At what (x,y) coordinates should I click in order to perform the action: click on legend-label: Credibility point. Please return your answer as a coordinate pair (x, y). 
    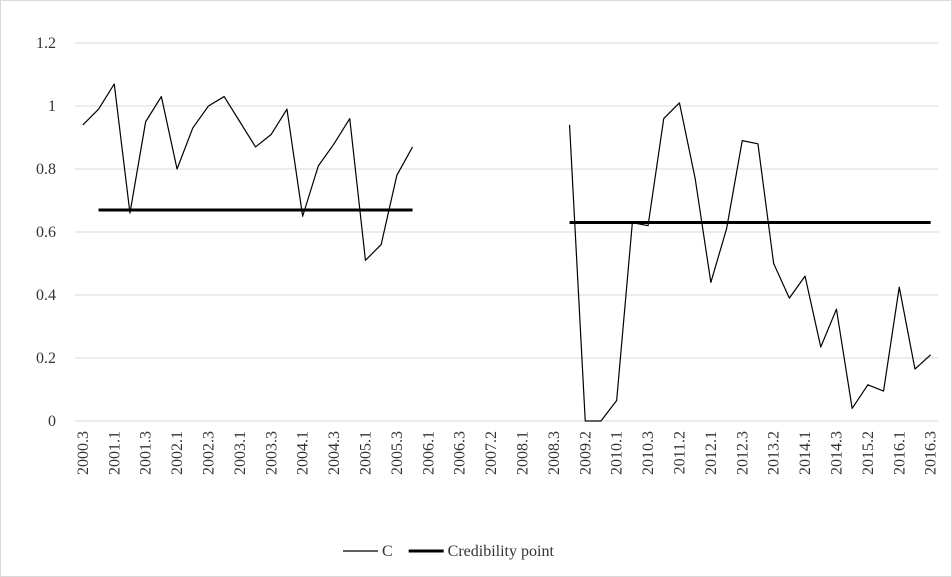
    Looking at the image, I should click on (501, 551).